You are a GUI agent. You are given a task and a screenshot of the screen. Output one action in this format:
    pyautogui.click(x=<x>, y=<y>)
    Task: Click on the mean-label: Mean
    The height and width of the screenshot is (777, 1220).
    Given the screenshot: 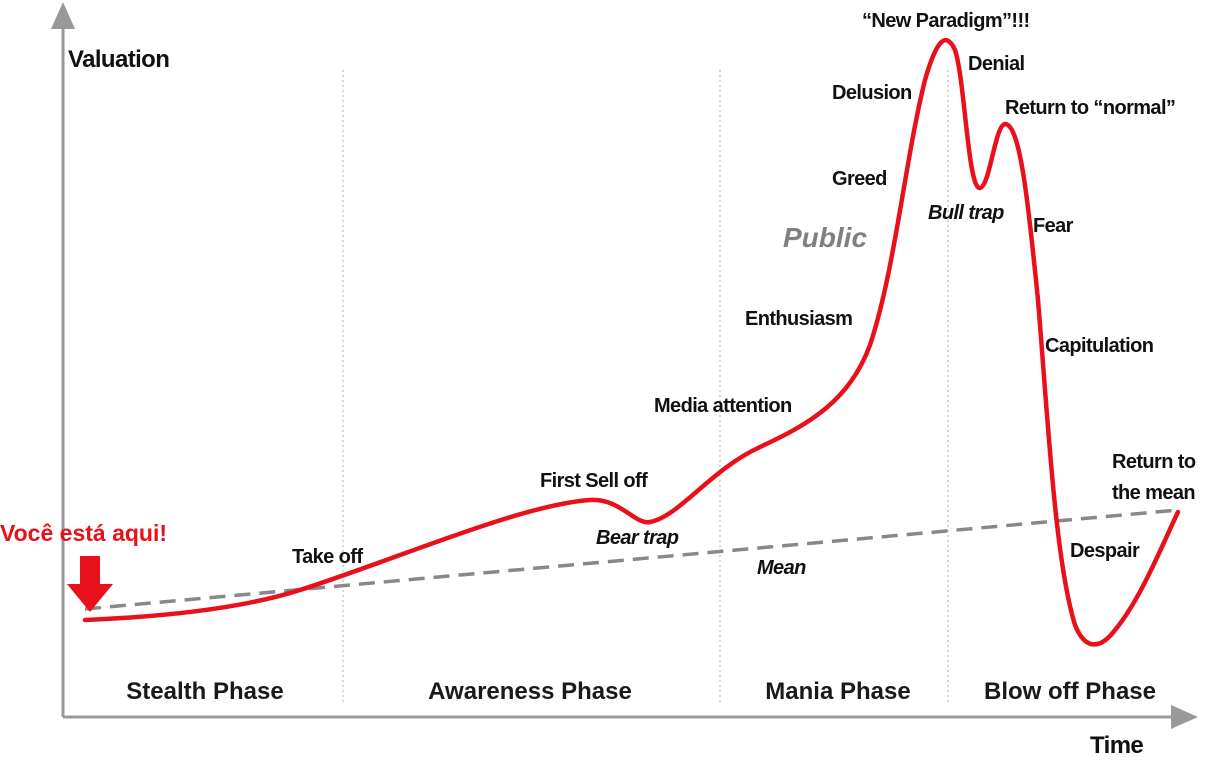 What is the action you would take?
    pyautogui.click(x=781, y=568)
    